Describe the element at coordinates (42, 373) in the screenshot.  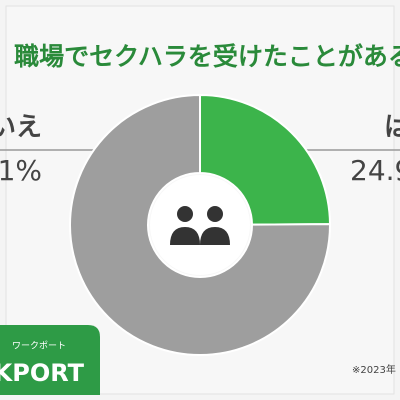
I see `brand-name: WORKPORT` at that location.